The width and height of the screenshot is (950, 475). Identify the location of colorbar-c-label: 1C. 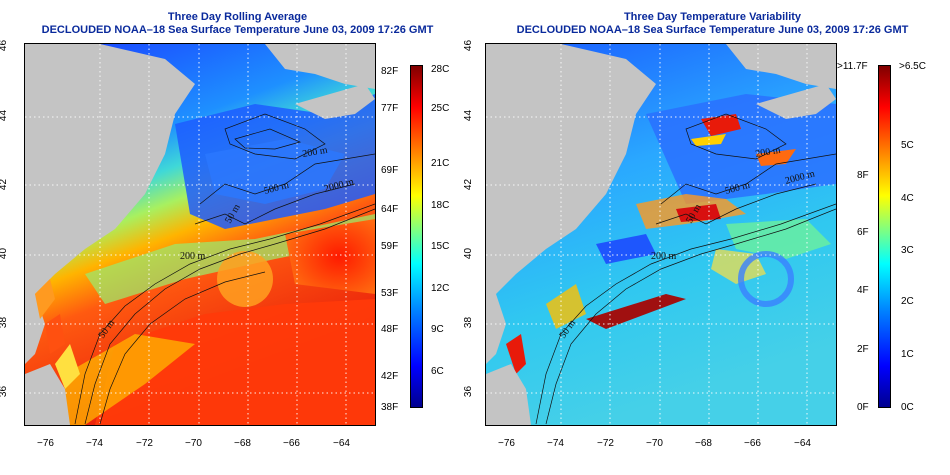
(907, 354).